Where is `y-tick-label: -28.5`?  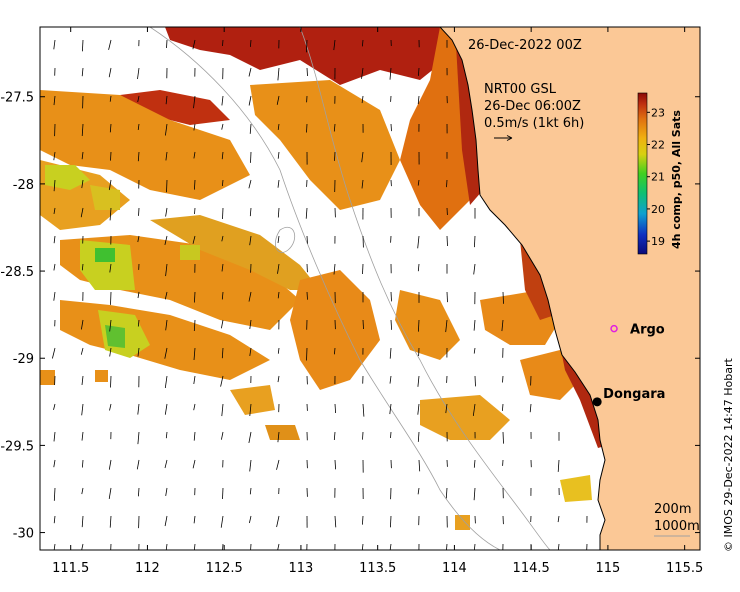
y-tick-label: -28.5 is located at coordinates (17, 272).